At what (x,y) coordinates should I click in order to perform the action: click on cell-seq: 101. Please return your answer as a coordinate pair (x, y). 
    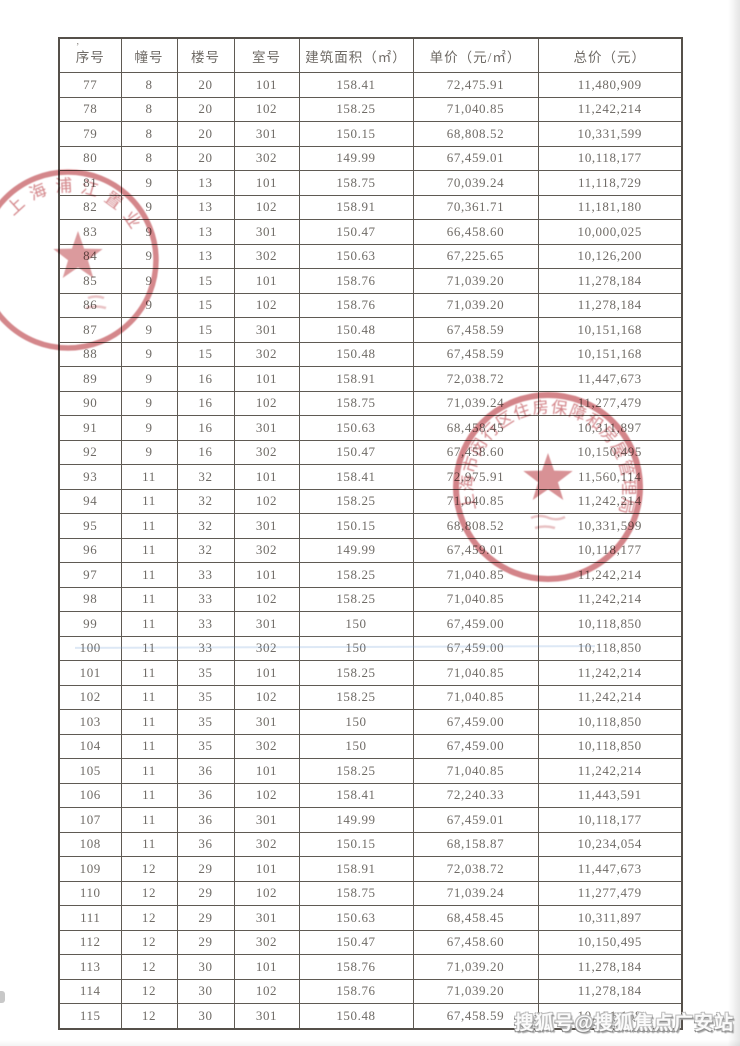
    Looking at the image, I should click on (90, 673).